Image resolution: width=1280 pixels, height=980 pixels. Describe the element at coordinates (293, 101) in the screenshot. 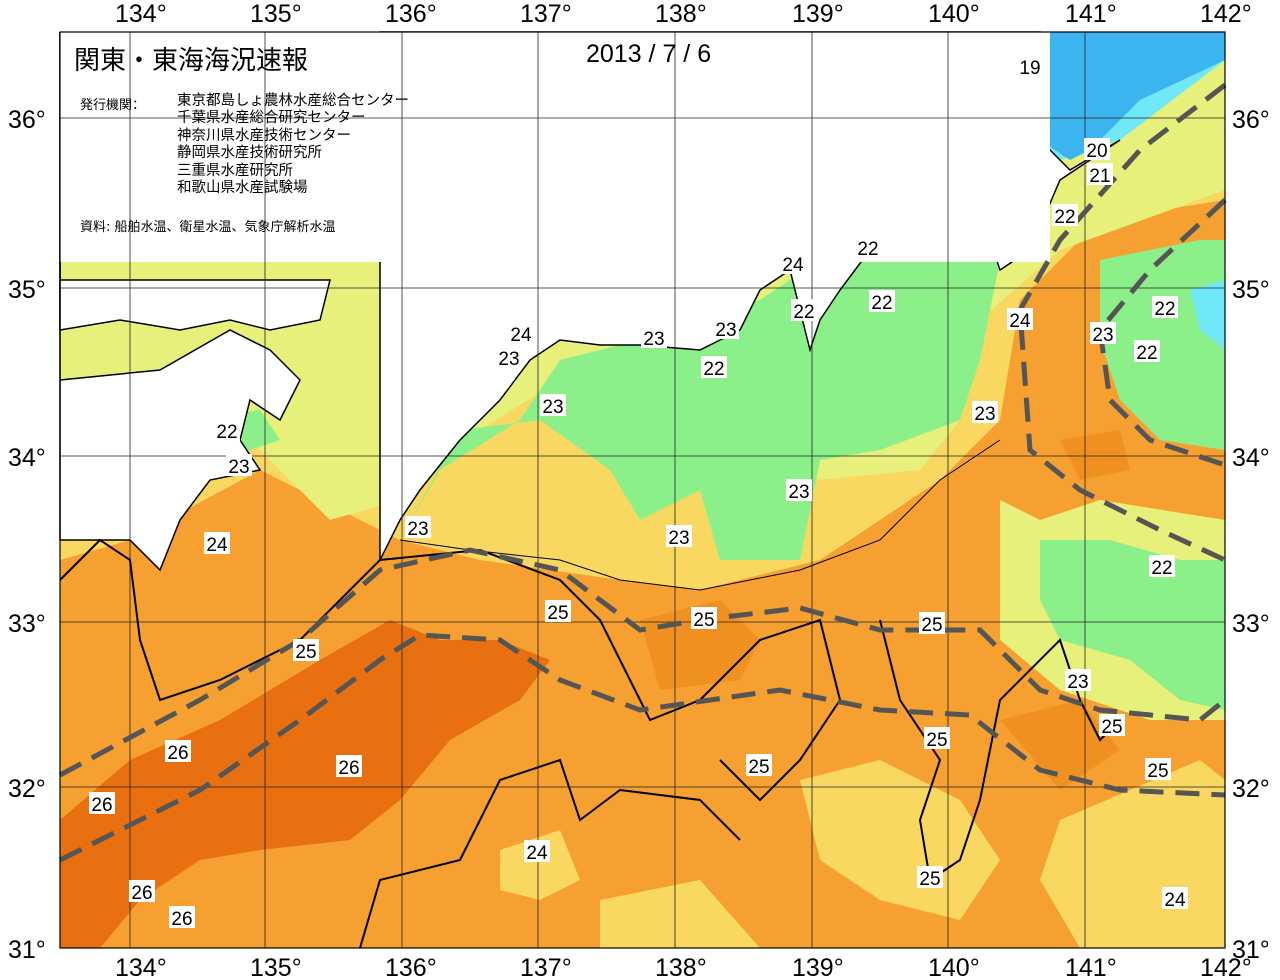

I see `issuer: 東京都島しょ農林水産総合センター` at that location.